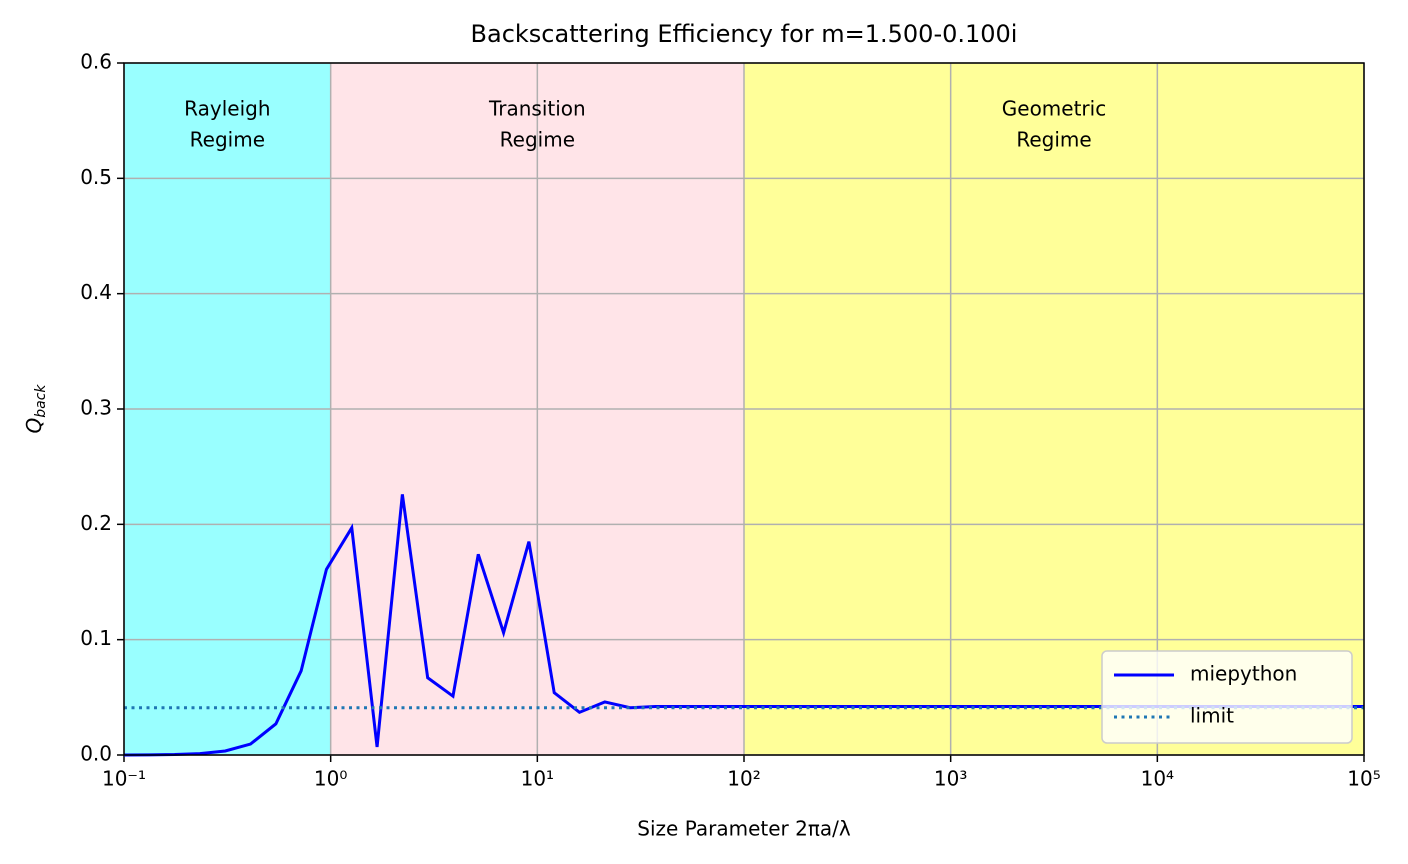  I want to click on x-tick-label: 10⁵, so click(1363, 779).